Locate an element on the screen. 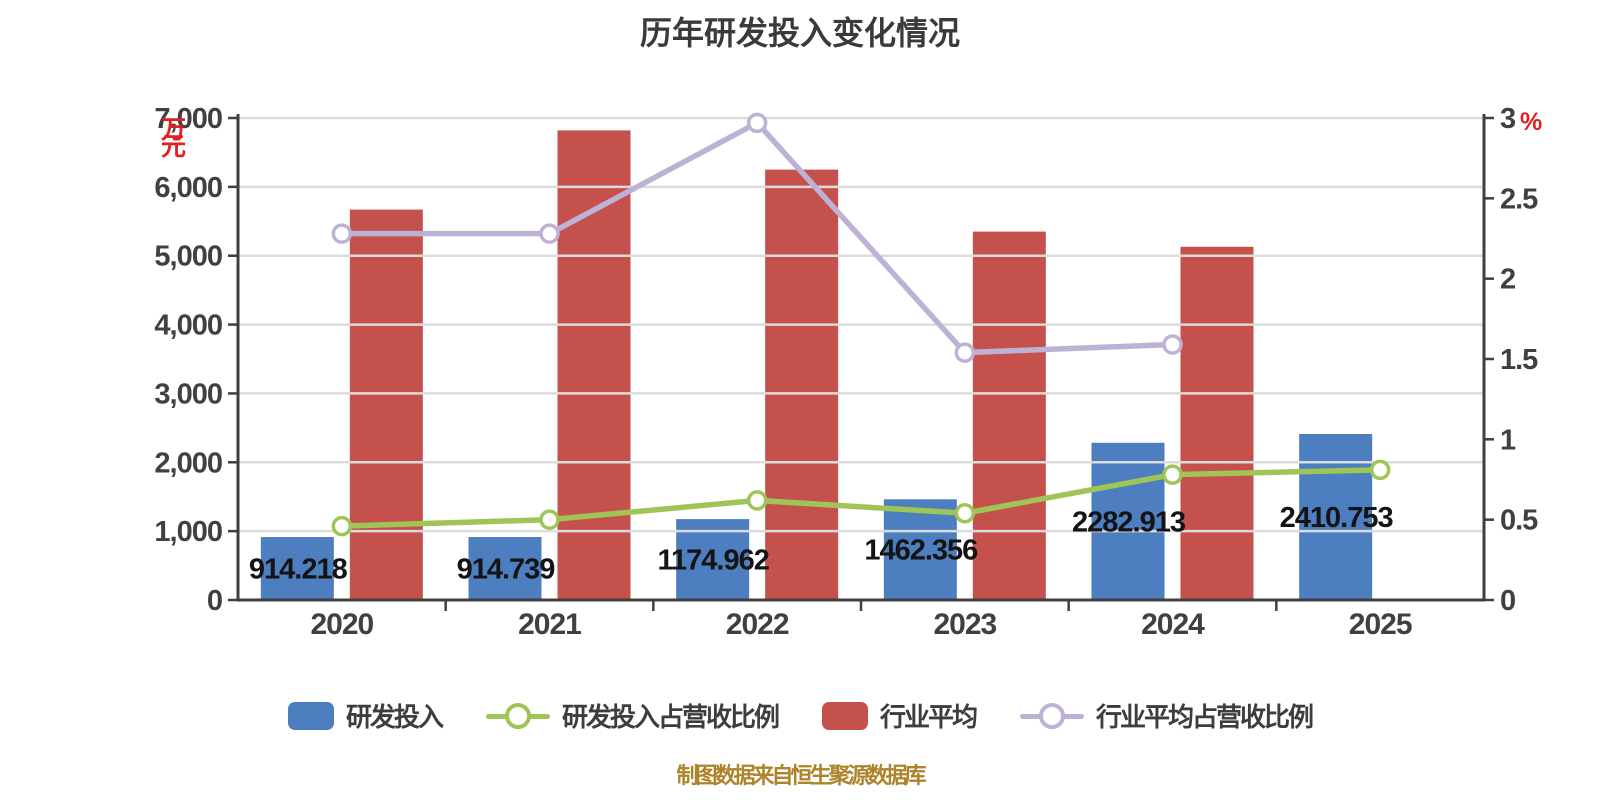 This screenshot has width=1600, height=800. bar-value-label-2022: 1174.962 is located at coordinates (712, 561).